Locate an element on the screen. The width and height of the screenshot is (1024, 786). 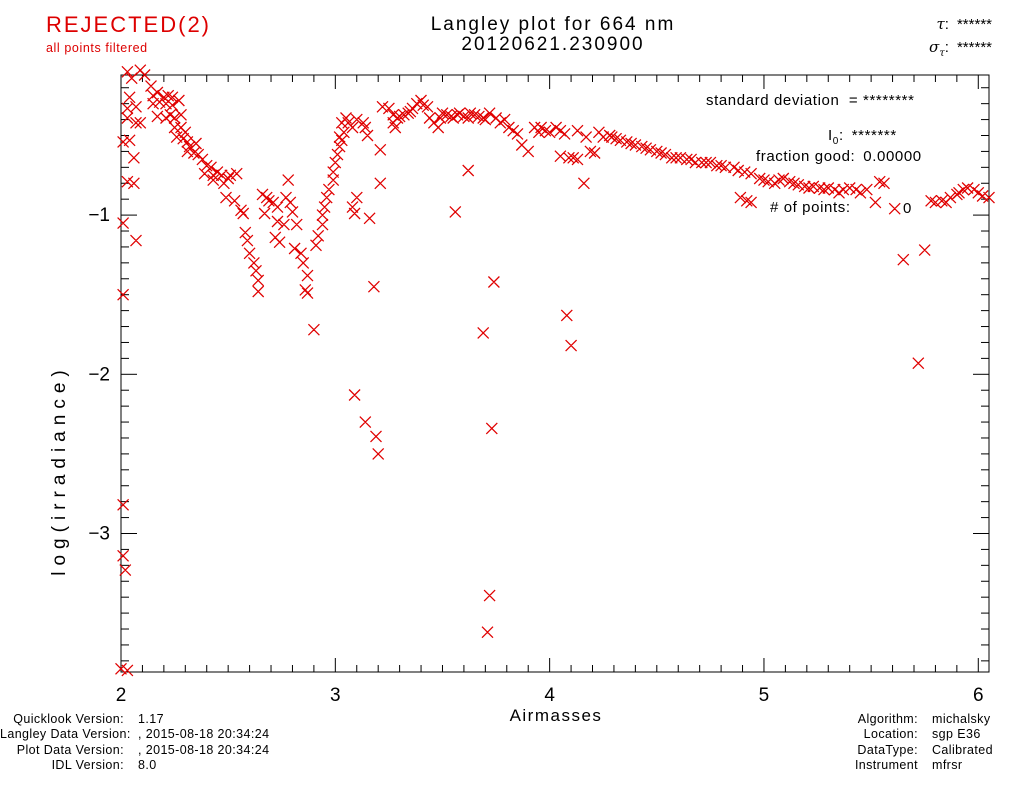
x-tick-label: 6 is located at coordinates (978, 695).